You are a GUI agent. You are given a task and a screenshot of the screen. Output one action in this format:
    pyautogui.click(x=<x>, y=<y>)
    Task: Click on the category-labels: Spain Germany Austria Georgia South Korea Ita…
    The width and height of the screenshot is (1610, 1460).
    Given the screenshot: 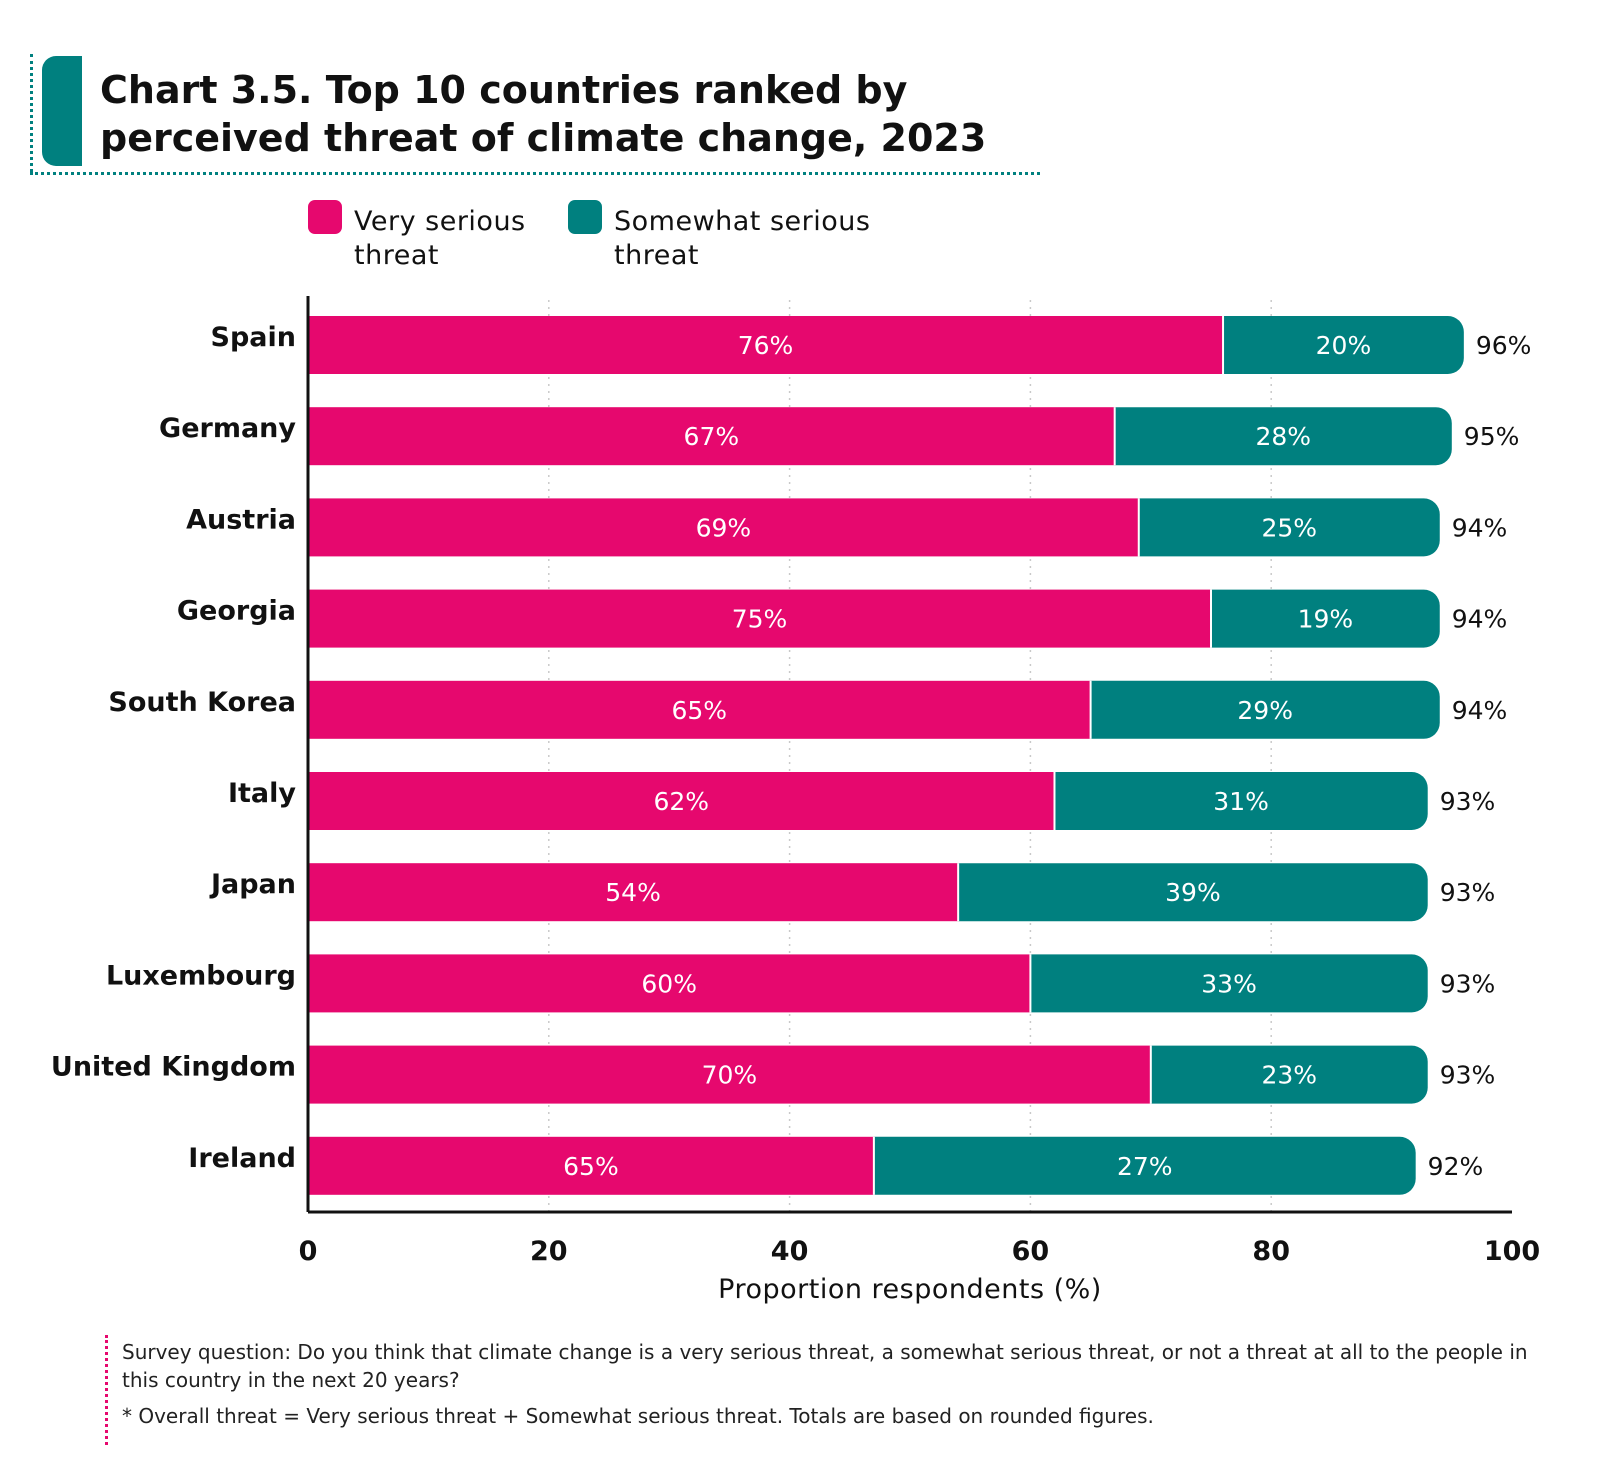 What is the action you would take?
    pyautogui.click(x=173, y=748)
    